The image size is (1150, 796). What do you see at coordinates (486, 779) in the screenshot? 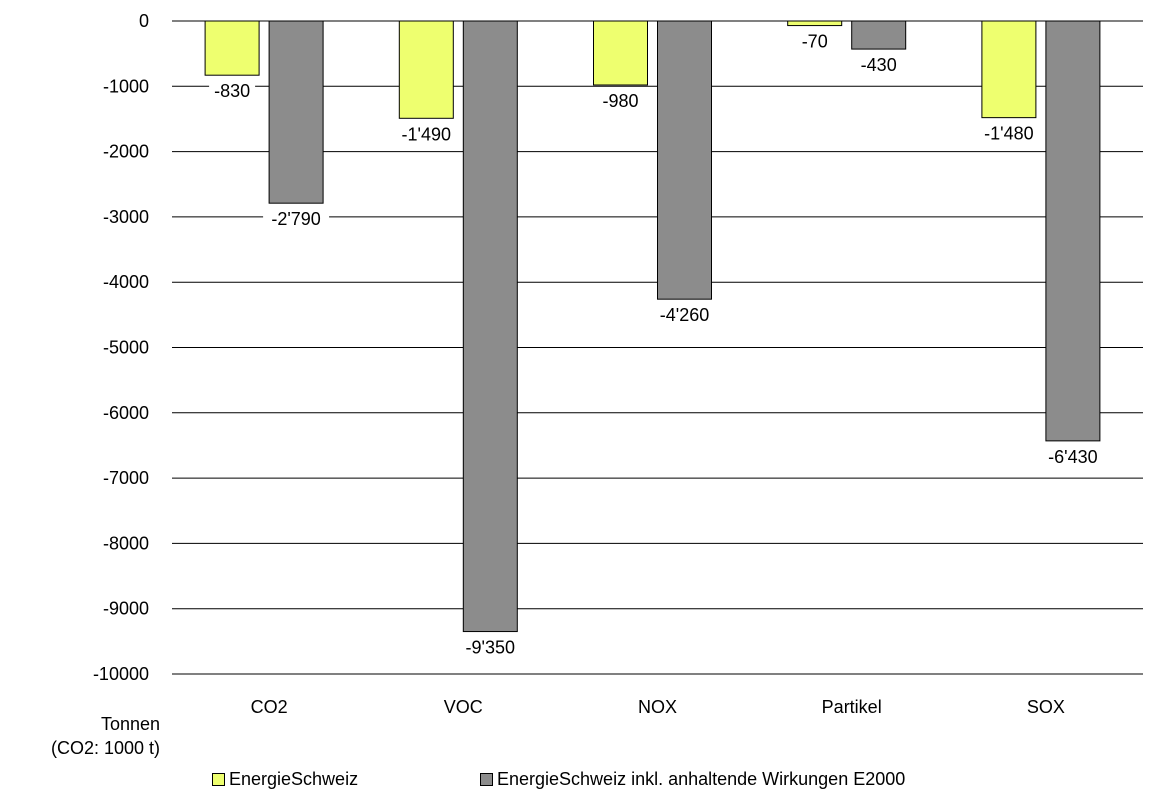
I see `legend-swatch-gray` at bounding box center [486, 779].